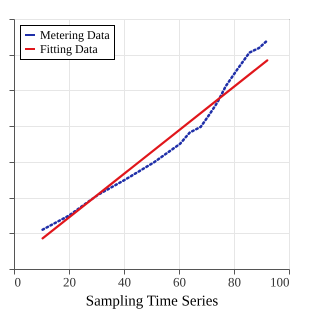  What do you see at coordinates (75, 35) in the screenshot?
I see `legend-label: Metering Data` at bounding box center [75, 35].